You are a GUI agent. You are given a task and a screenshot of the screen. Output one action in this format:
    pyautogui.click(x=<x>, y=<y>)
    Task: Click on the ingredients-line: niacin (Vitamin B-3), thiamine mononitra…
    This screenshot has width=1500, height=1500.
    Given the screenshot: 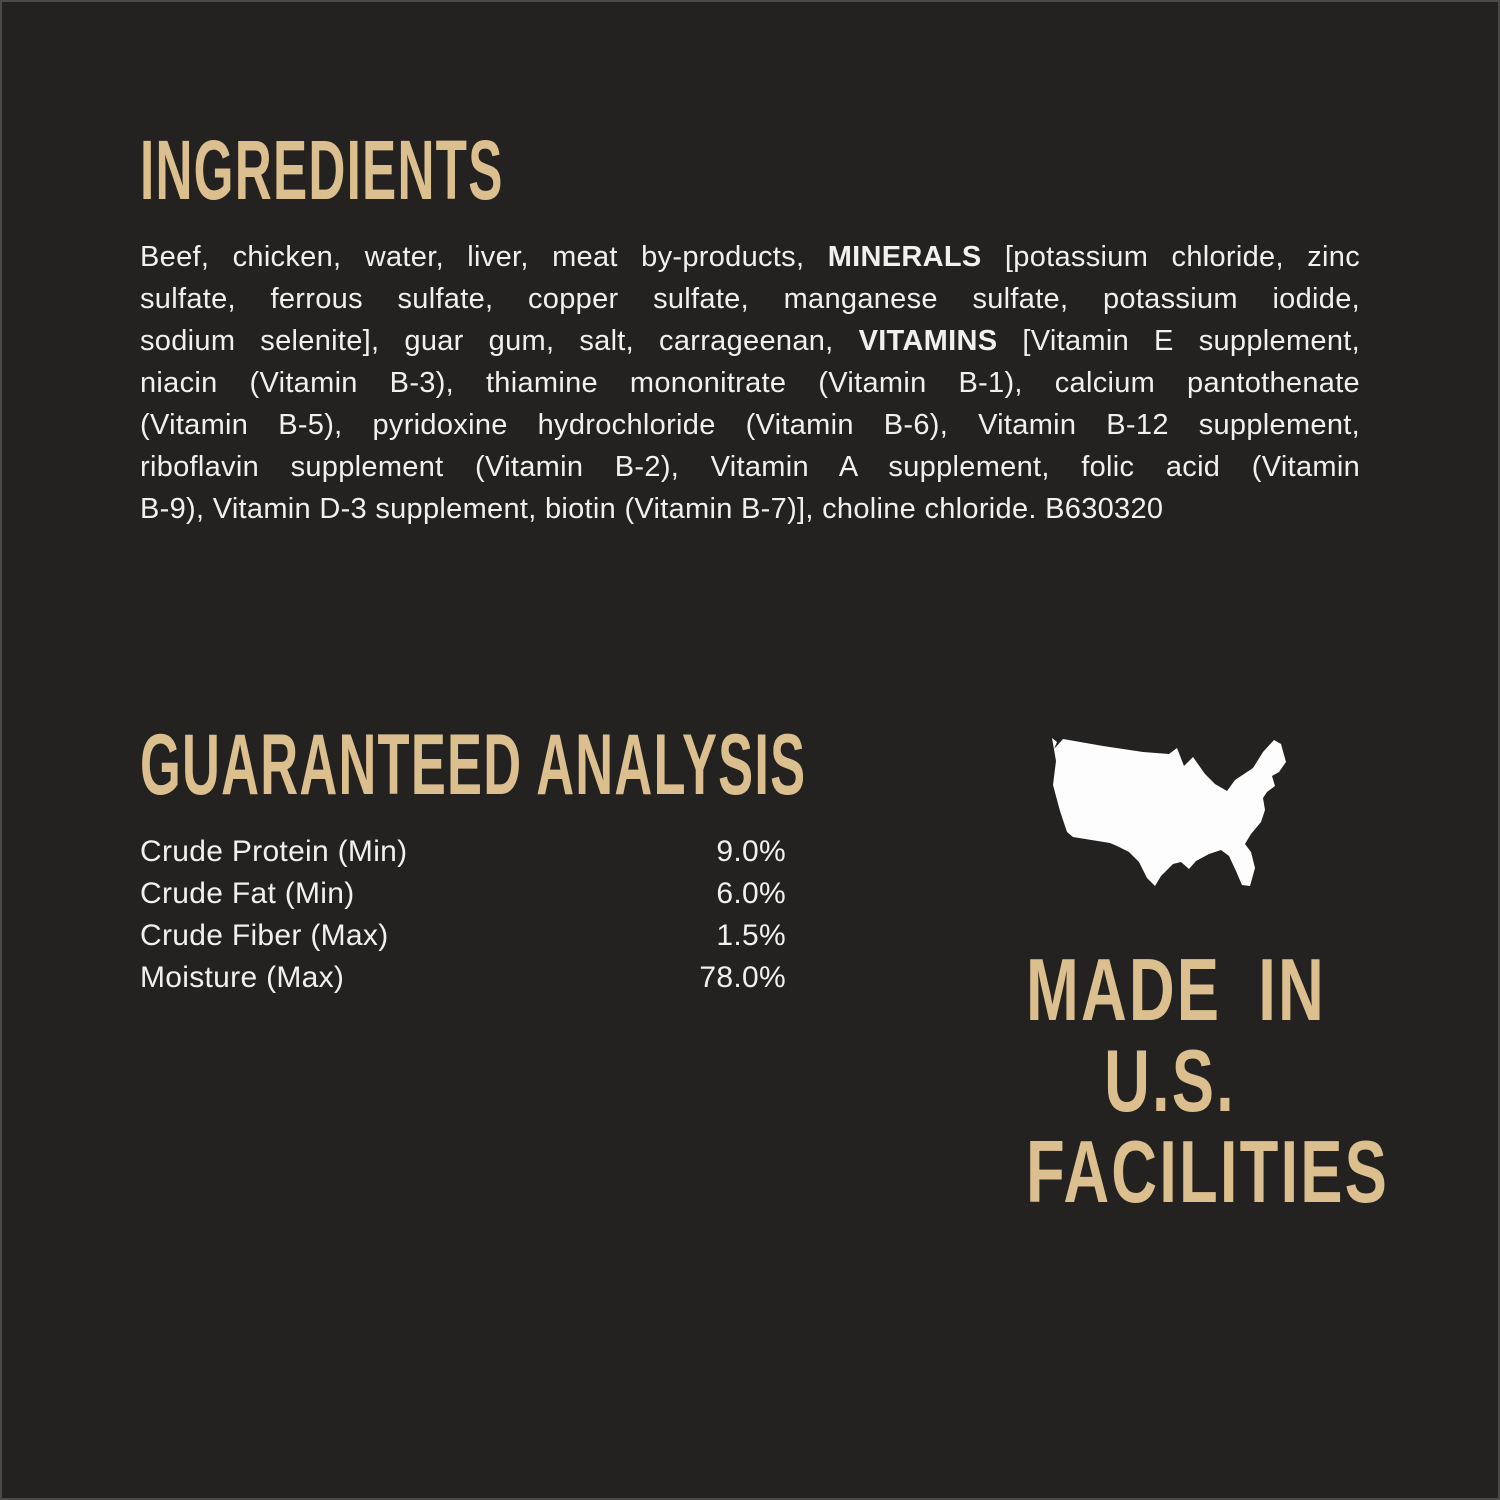 What is the action you would take?
    pyautogui.click(x=750, y=383)
    